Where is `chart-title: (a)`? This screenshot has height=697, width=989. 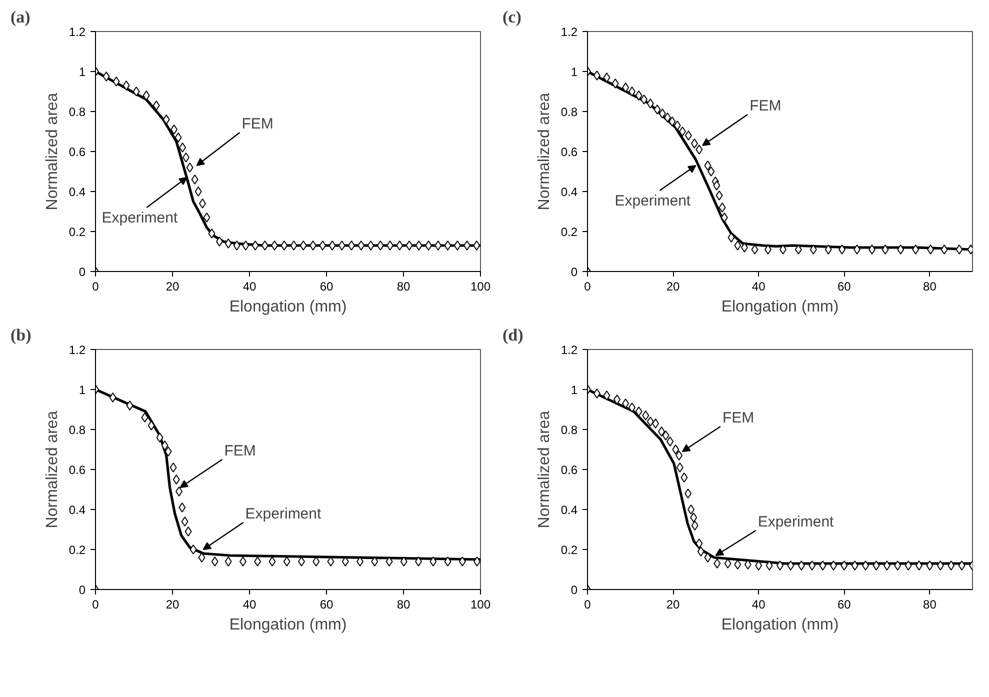
chart-title: (a) is located at coordinates (20, 17).